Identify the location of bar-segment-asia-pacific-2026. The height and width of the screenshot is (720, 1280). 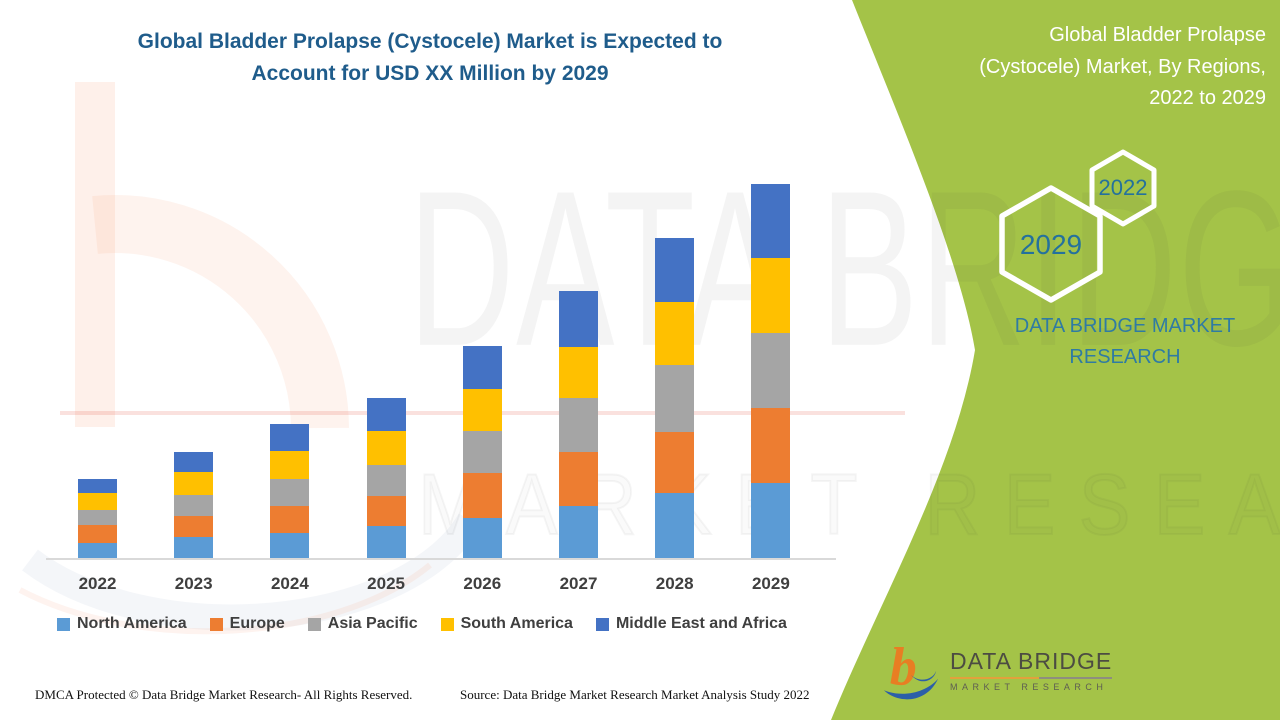
(482, 452).